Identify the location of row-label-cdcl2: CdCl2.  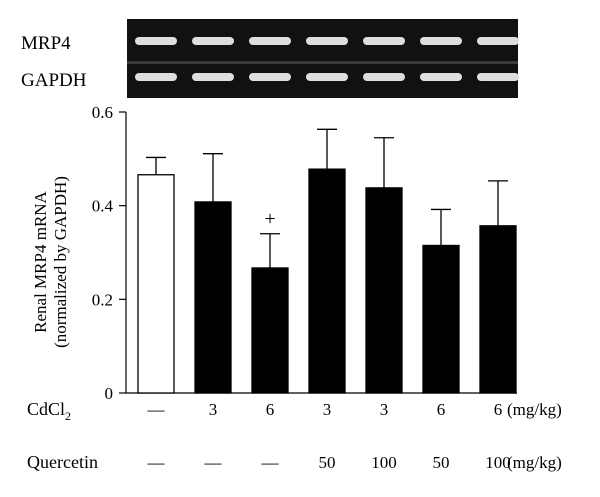
(49, 411).